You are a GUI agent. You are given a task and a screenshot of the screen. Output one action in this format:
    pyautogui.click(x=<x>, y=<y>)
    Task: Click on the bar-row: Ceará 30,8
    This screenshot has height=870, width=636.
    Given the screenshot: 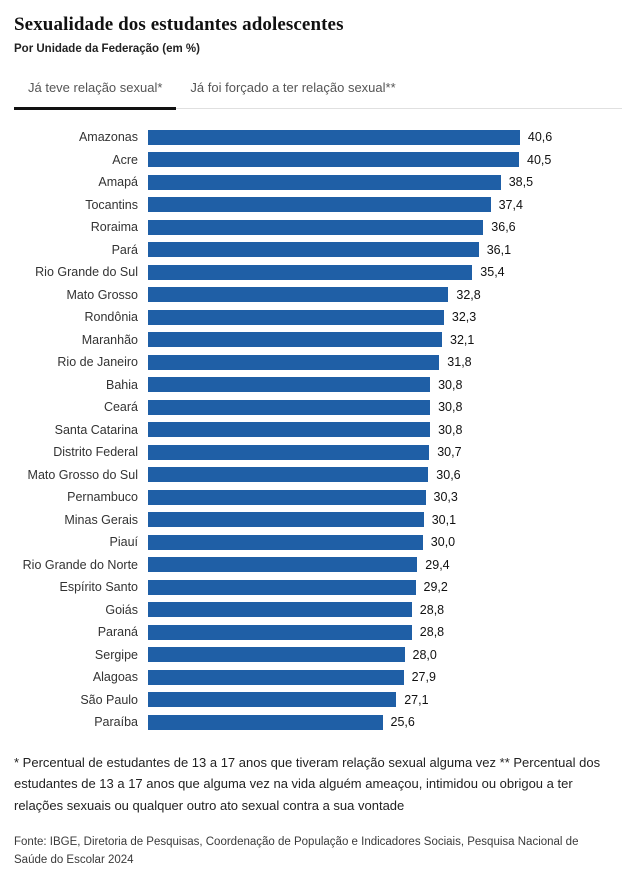 What is the action you would take?
    pyautogui.click(x=318, y=407)
    